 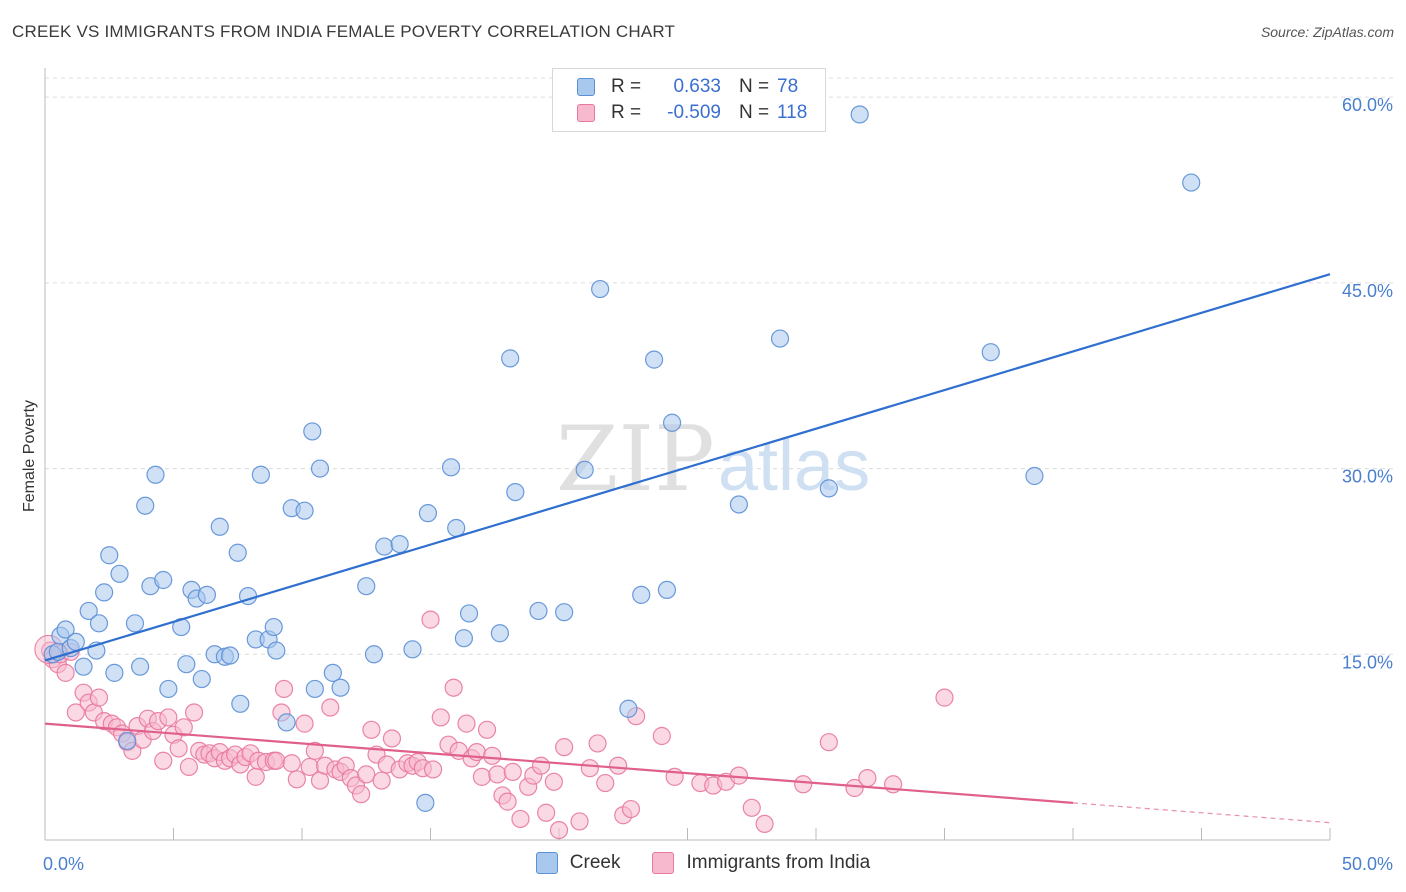 I want to click on legend-india-label: Immigrants from India, so click(x=778, y=862).